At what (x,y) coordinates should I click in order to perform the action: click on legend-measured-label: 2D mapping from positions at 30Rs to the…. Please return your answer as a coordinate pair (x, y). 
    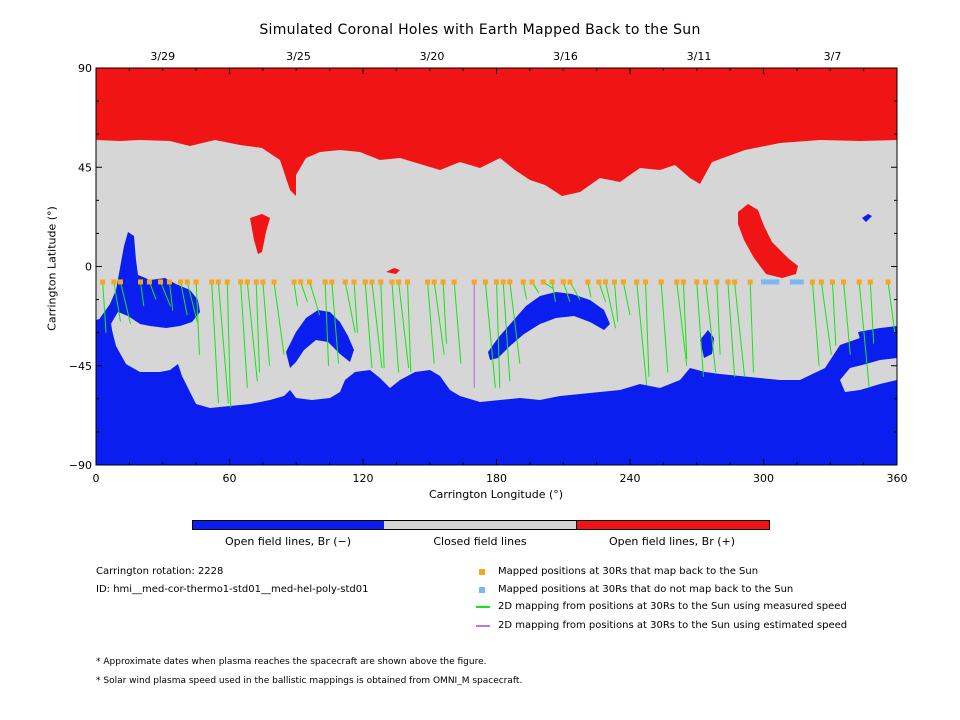
    Looking at the image, I should click on (672, 606).